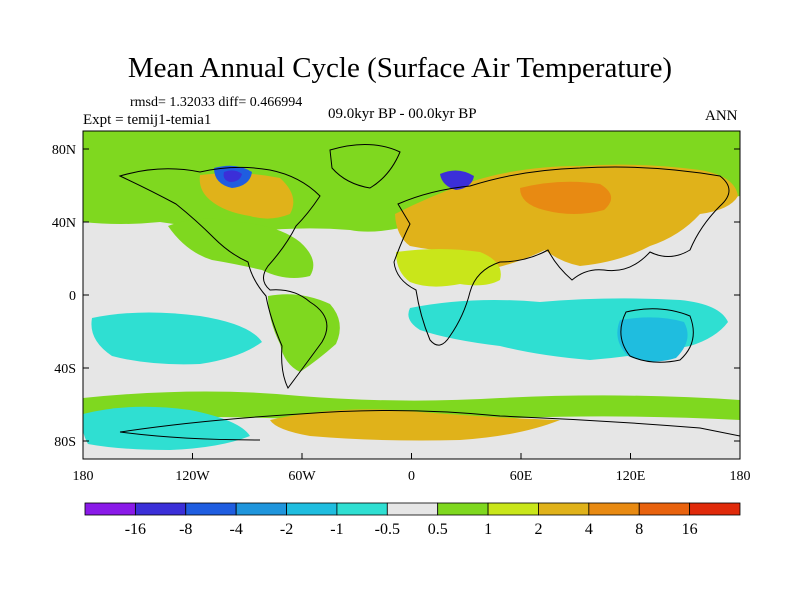 This screenshot has width=800, height=600. What do you see at coordinates (135, 529) in the screenshot?
I see `colorbar-label: -16` at bounding box center [135, 529].